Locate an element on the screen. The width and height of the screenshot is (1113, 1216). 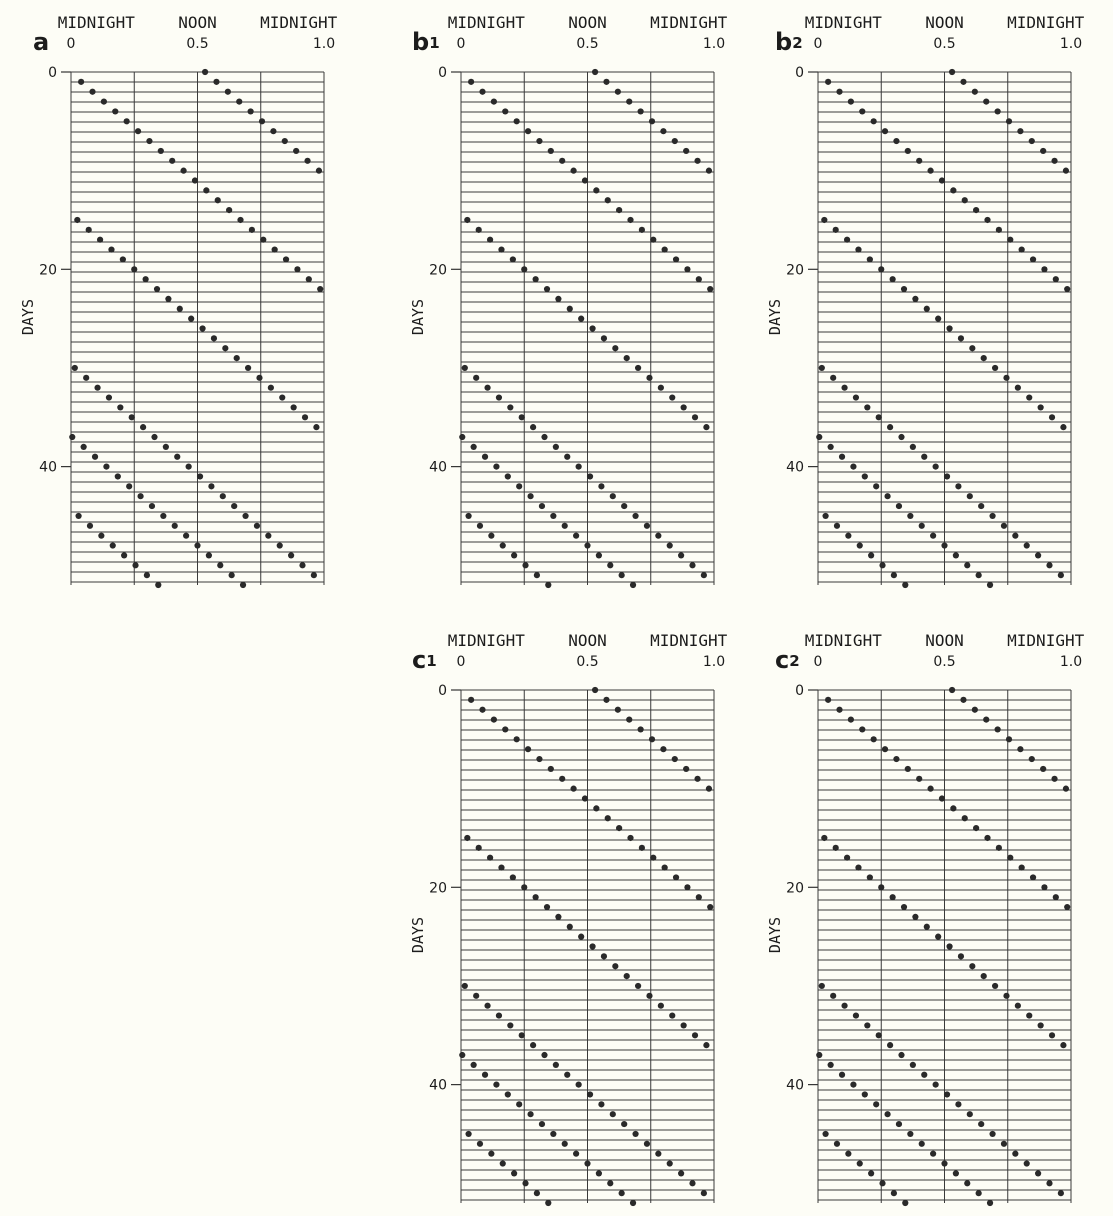
panel-letter: b1 is located at coordinates (426, 42).